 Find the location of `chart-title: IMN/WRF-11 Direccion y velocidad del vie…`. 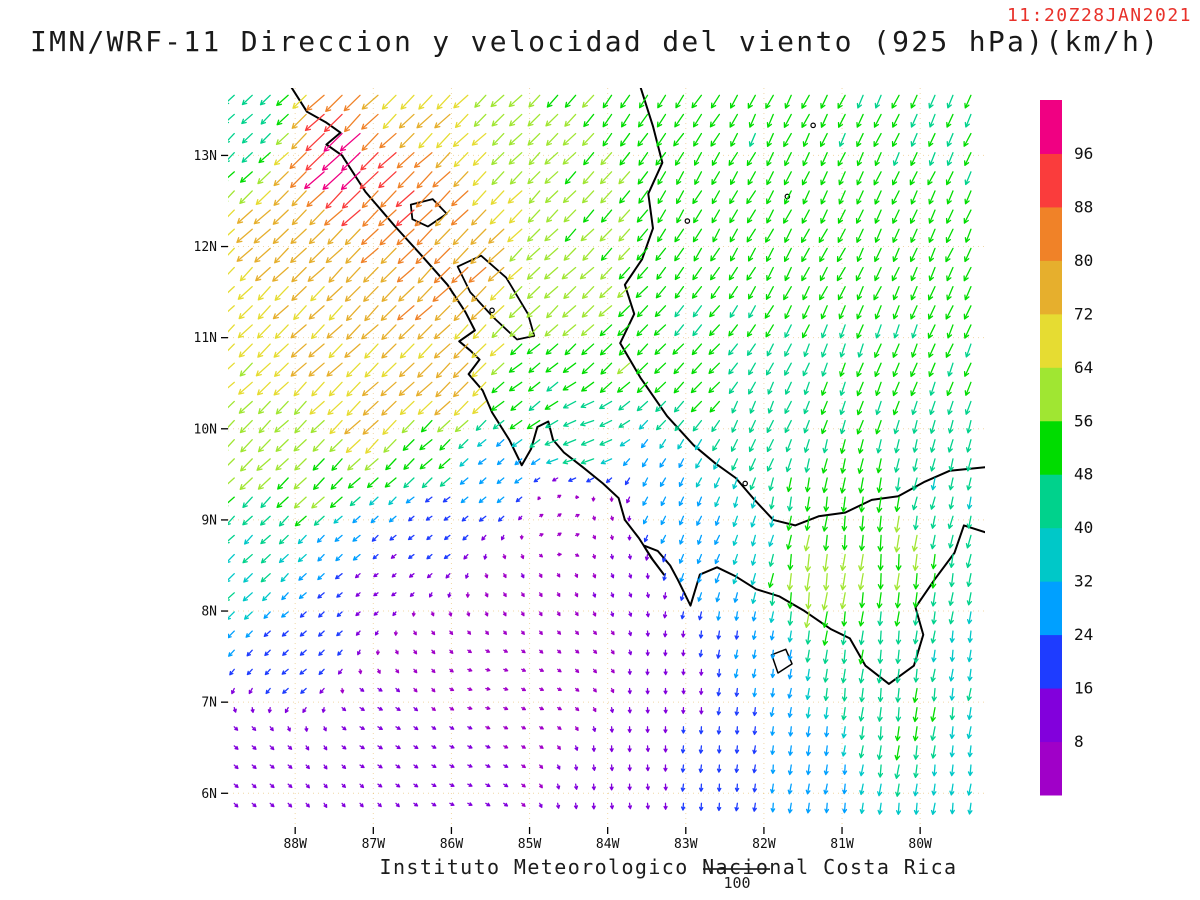

chart-title: IMN/WRF-11 Direccion y velocidad del vie… is located at coordinates (595, 41).